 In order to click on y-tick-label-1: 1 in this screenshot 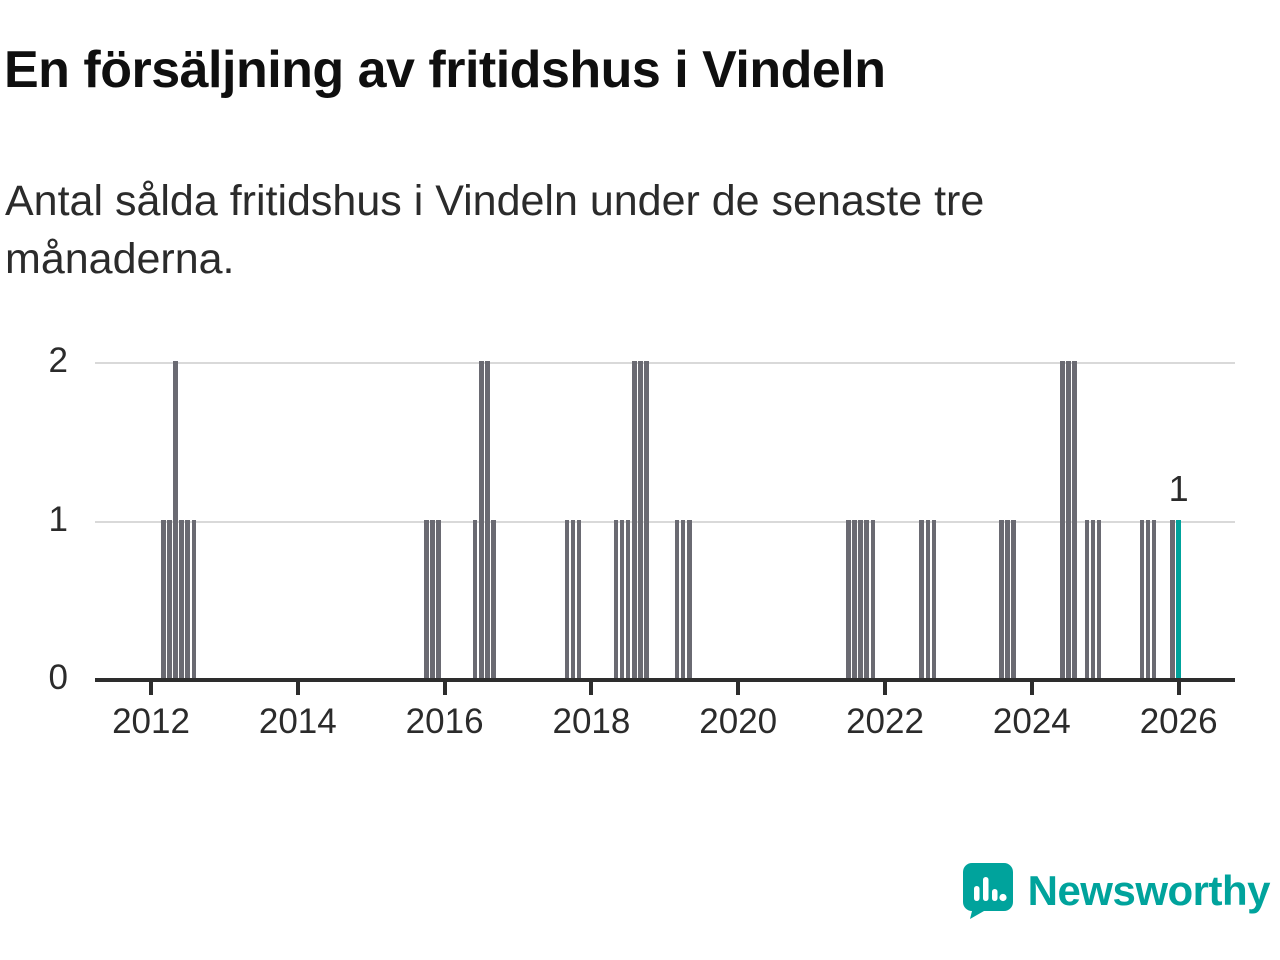, I will do `click(58, 519)`.